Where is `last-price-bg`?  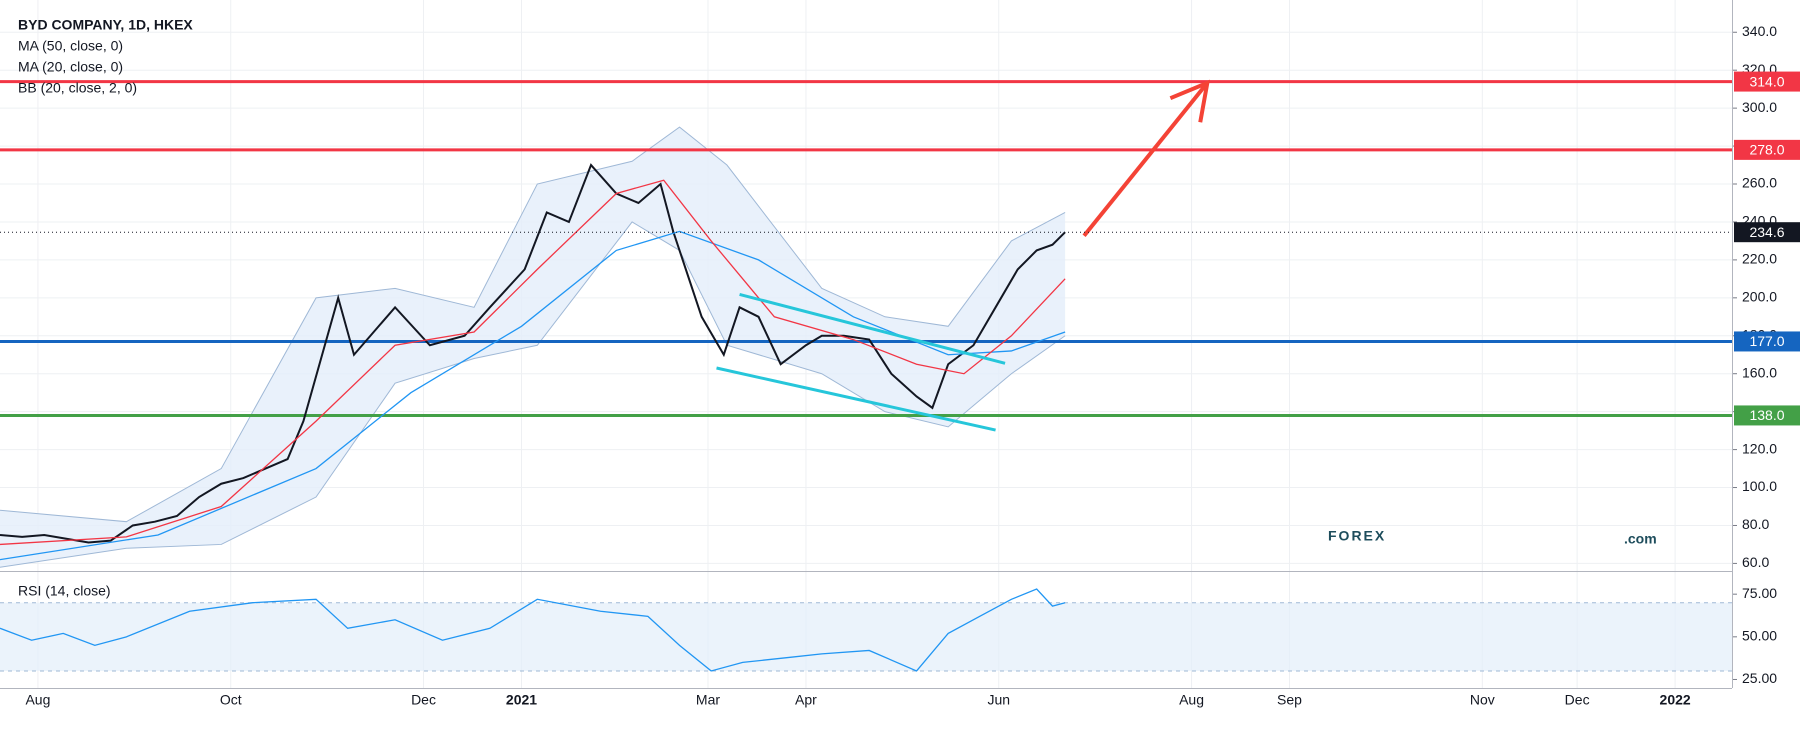 last-price-bg is located at coordinates (1767, 232).